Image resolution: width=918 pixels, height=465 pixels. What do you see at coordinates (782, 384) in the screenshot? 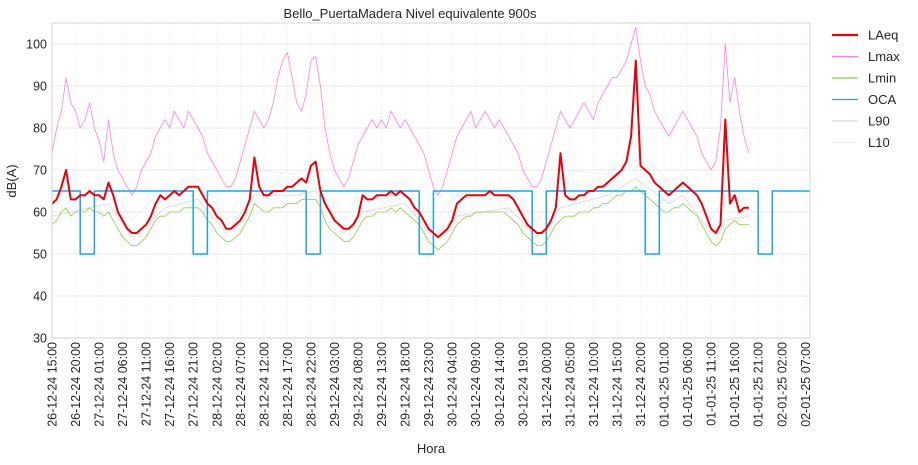
I see `x-tick-label: 02-01-25 02:00` at bounding box center [782, 384].